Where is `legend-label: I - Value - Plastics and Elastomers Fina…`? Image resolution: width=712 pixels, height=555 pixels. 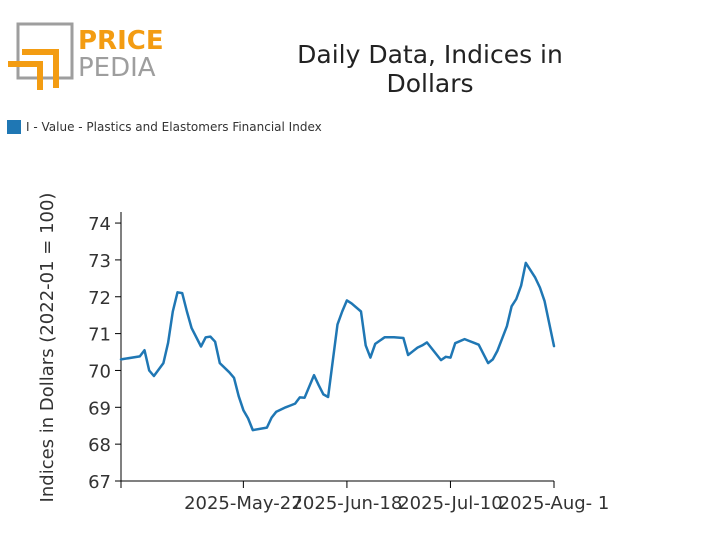 legend-label: I - Value - Plastics and Elastomers Fina… is located at coordinates (174, 127).